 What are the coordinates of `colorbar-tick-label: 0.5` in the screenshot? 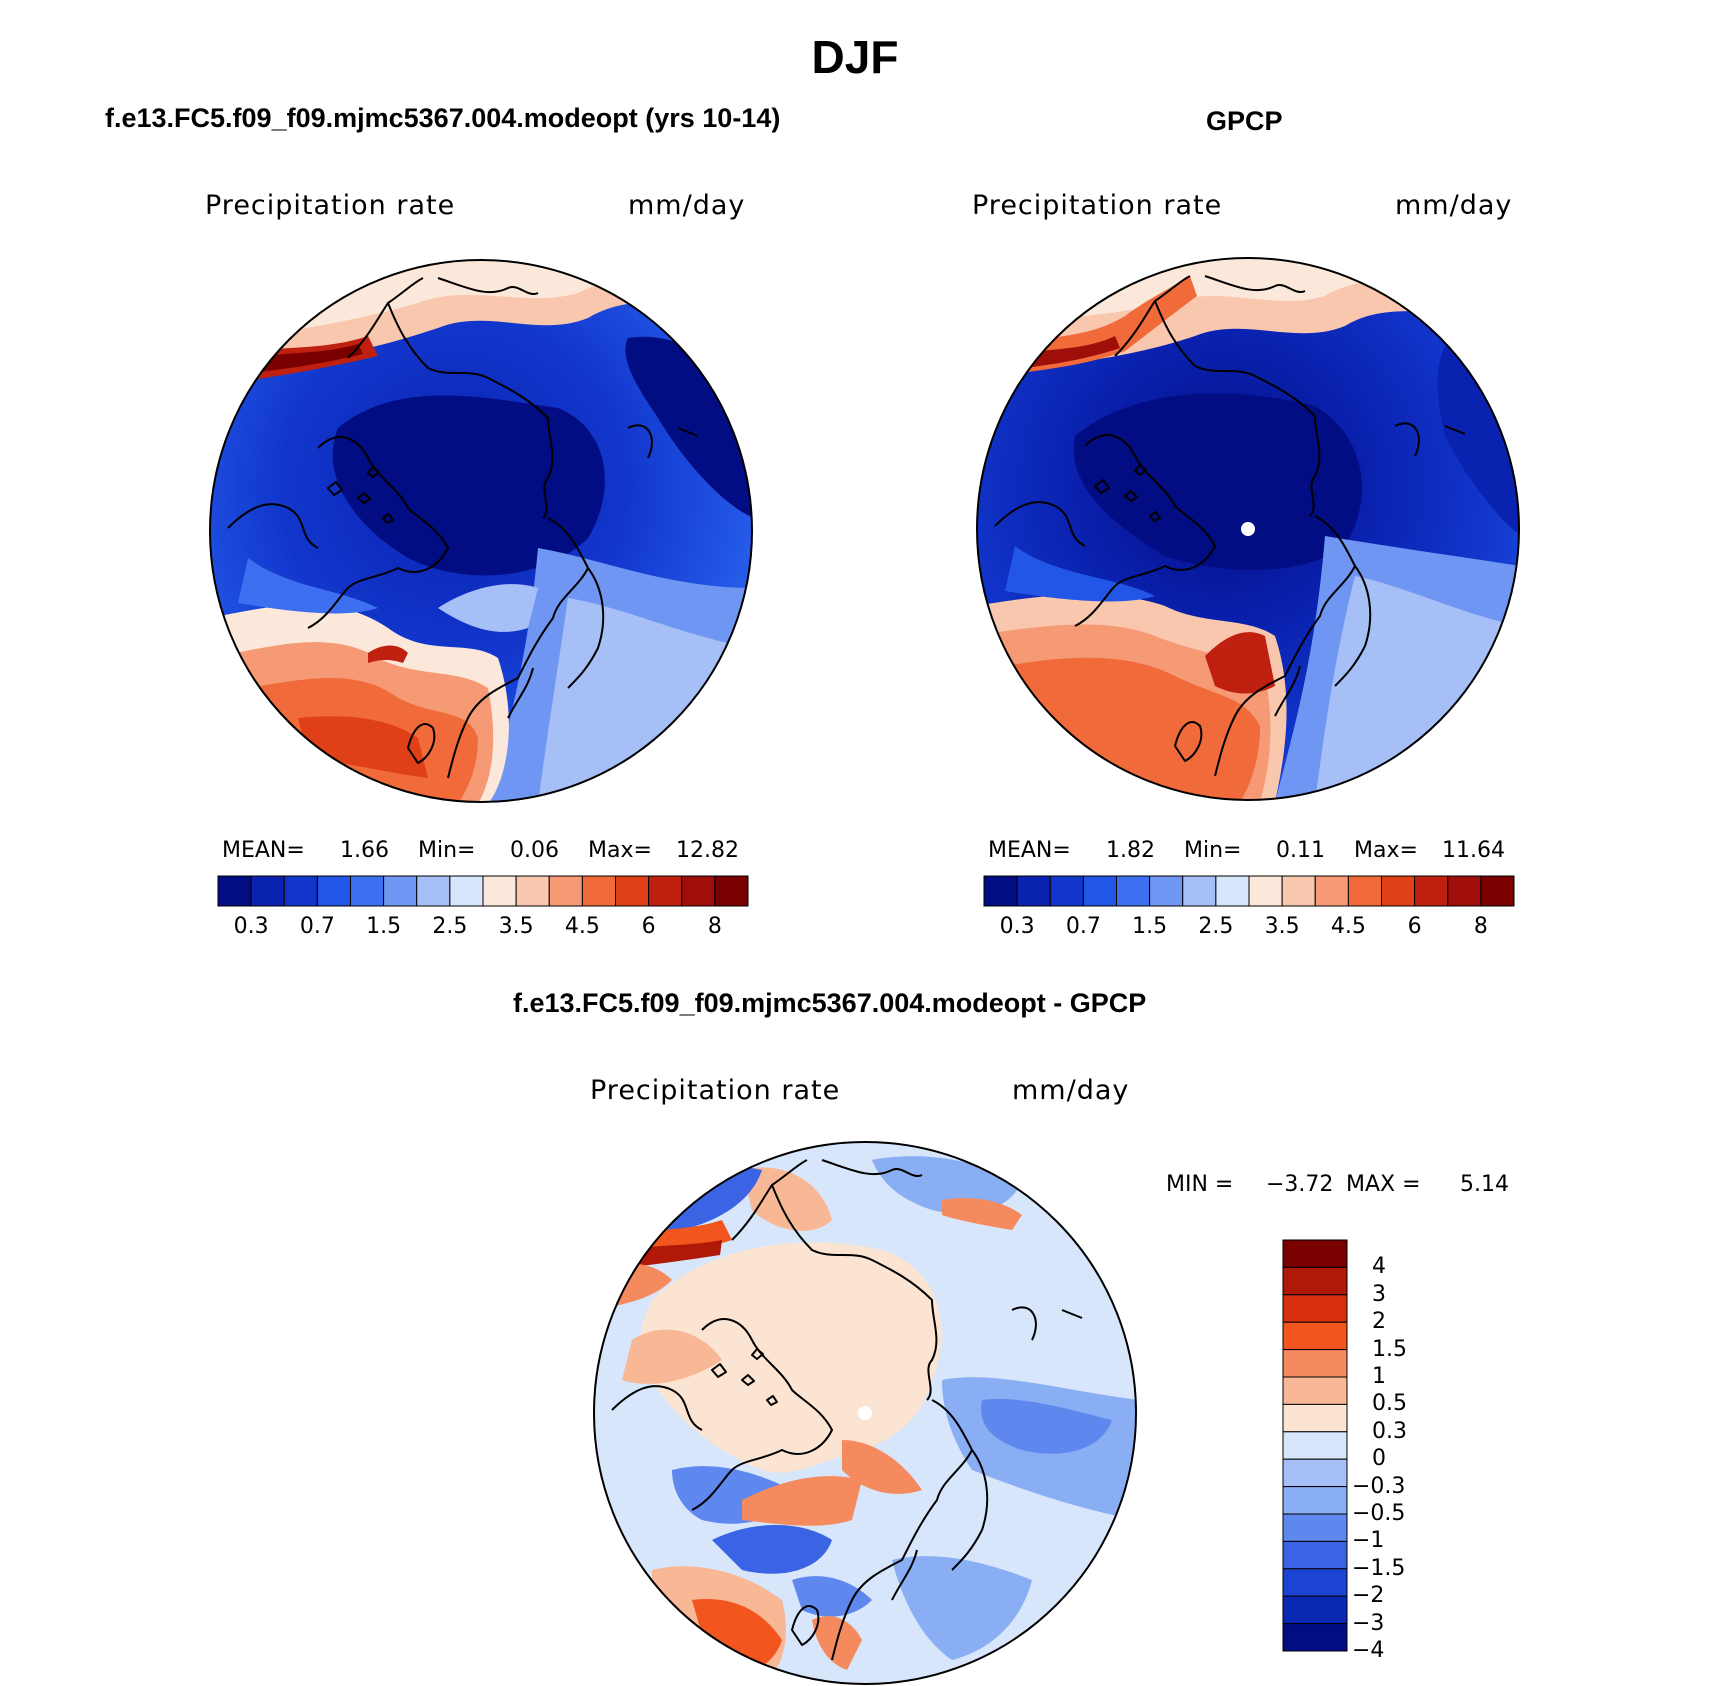 It's located at (1389, 1404).